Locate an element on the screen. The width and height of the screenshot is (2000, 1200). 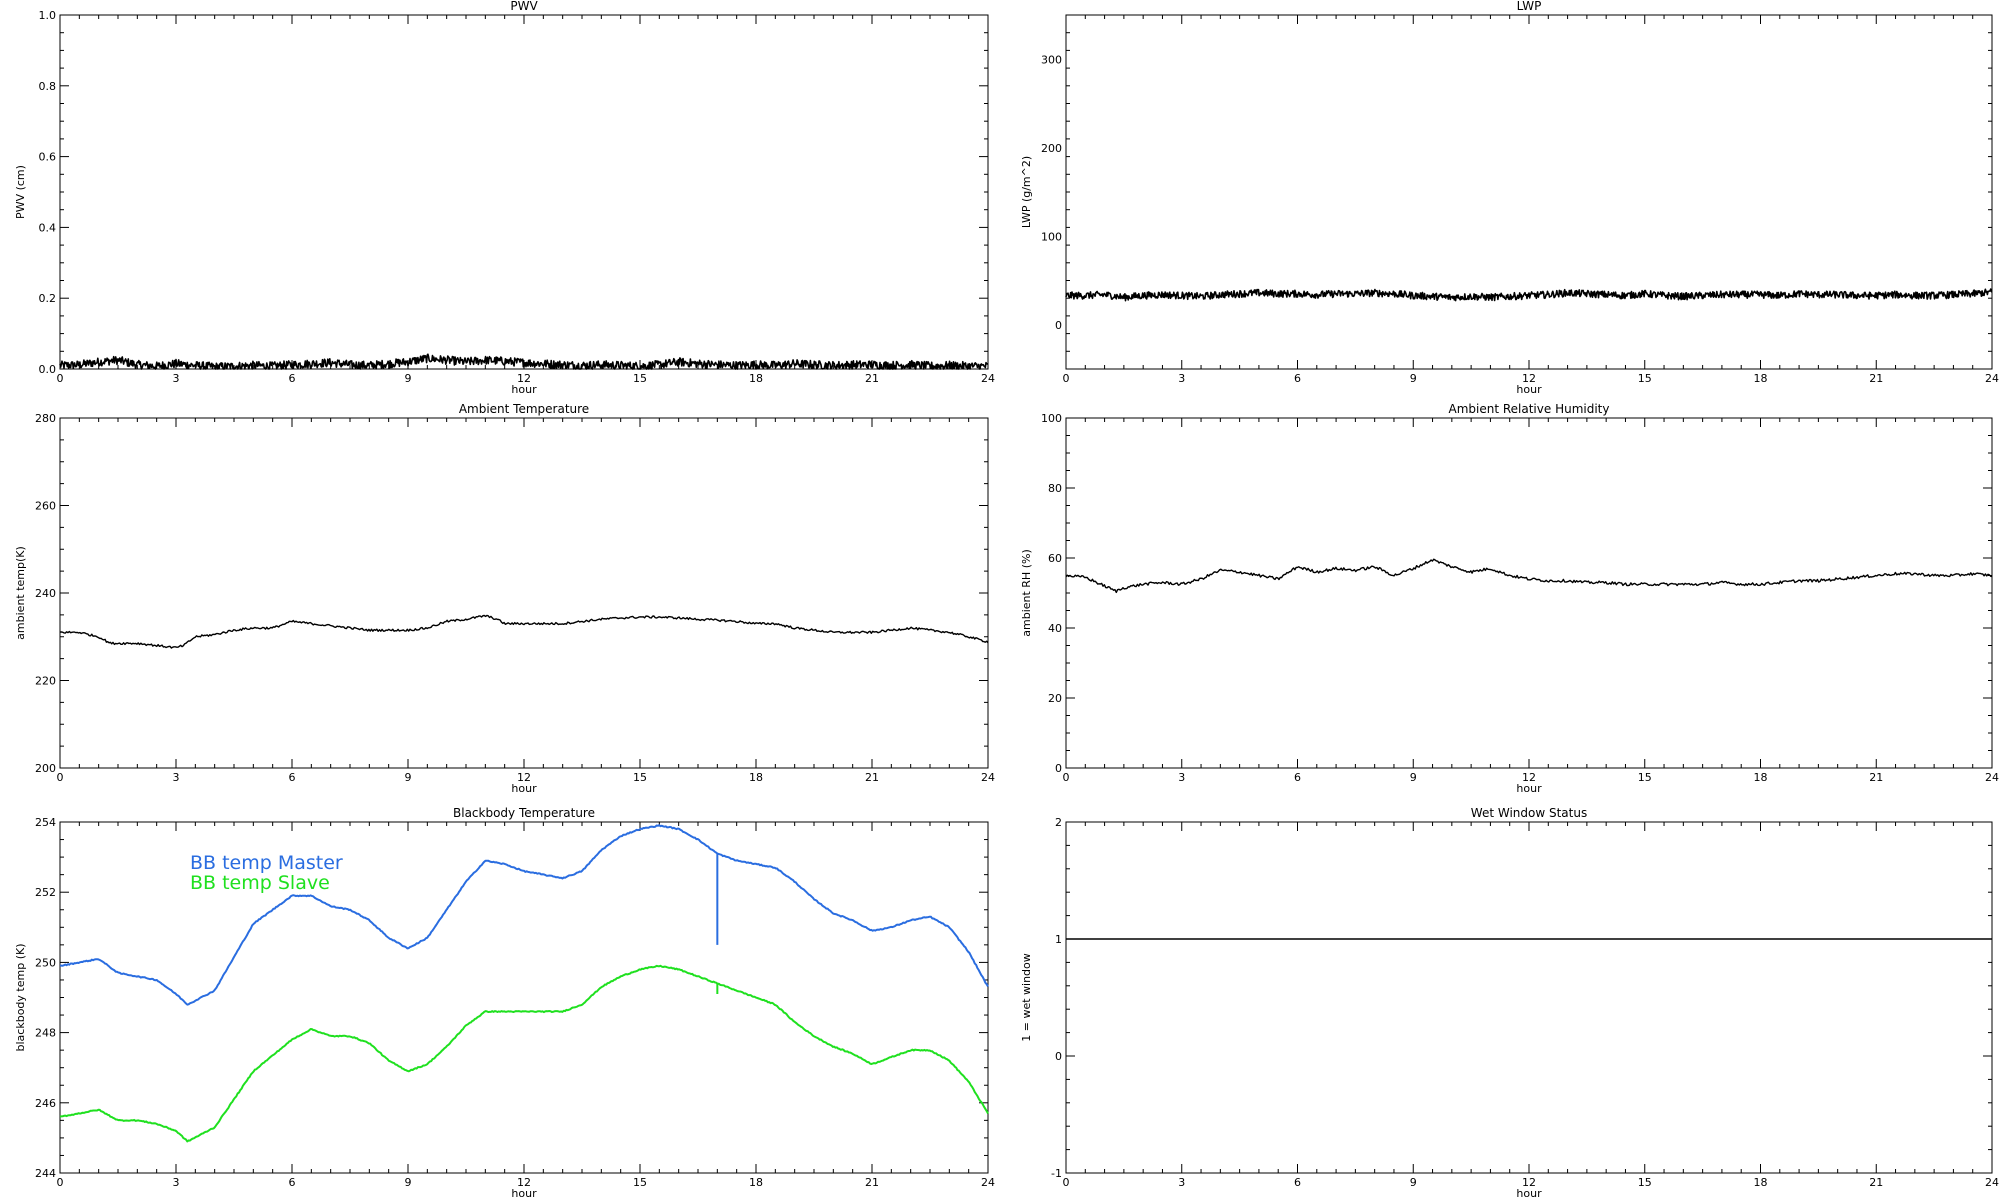
chart-title: Ambient Temperature is located at coordinates (524, 409).